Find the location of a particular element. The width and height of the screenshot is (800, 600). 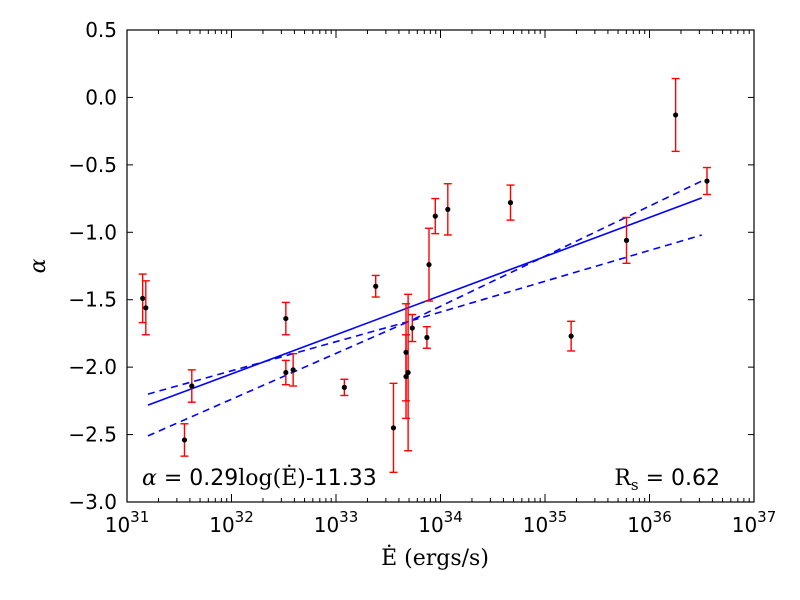

x-tick-exponent: 34 is located at coordinates (453, 517).